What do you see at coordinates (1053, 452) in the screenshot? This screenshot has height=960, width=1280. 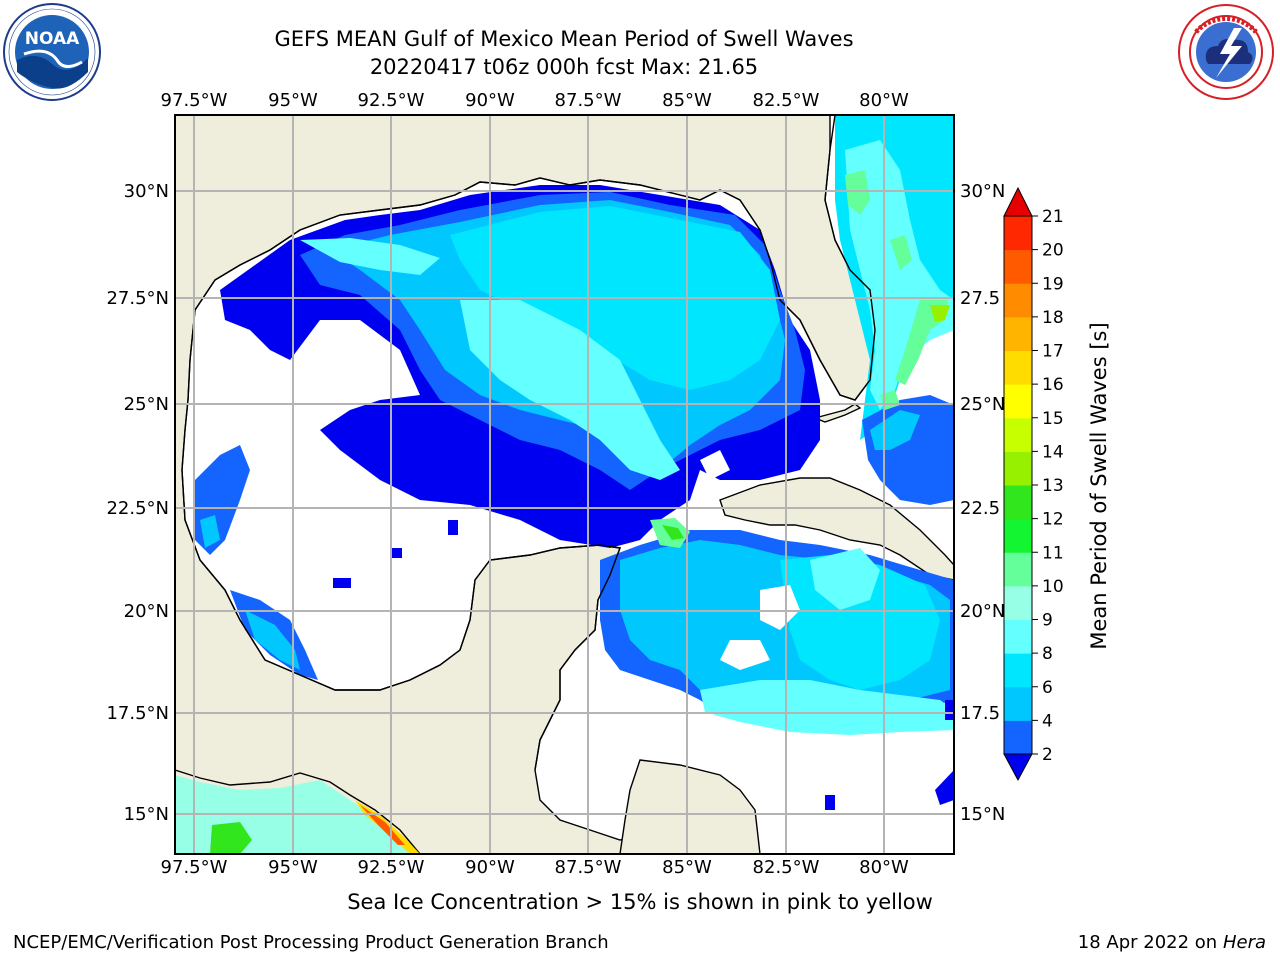 I see `colorbar-tick-label: 14` at bounding box center [1053, 452].